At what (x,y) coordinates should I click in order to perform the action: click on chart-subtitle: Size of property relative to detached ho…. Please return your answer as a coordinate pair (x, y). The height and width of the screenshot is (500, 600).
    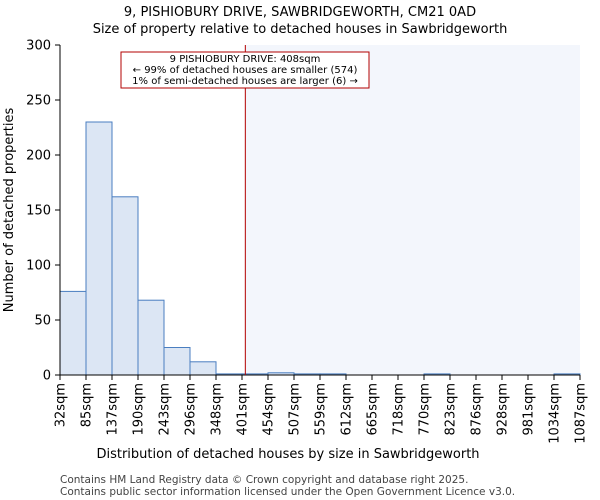
    Looking at the image, I should click on (300, 29).